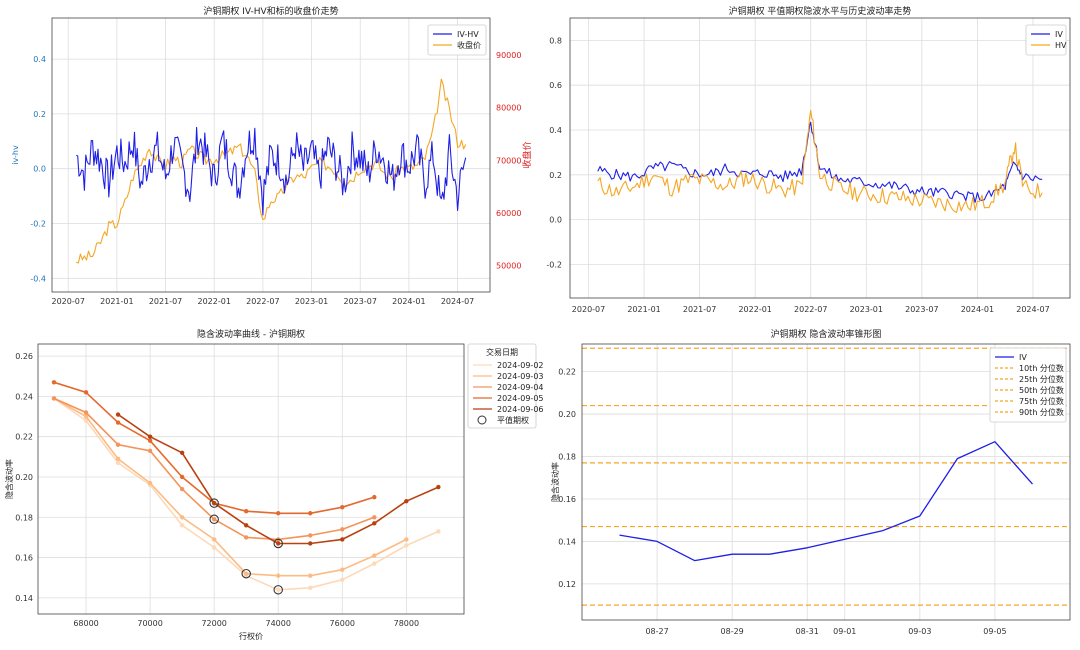 The width and height of the screenshot is (1080, 650). What do you see at coordinates (567, 457) in the screenshot?
I see `y-tick-label: 0.18` at bounding box center [567, 457].